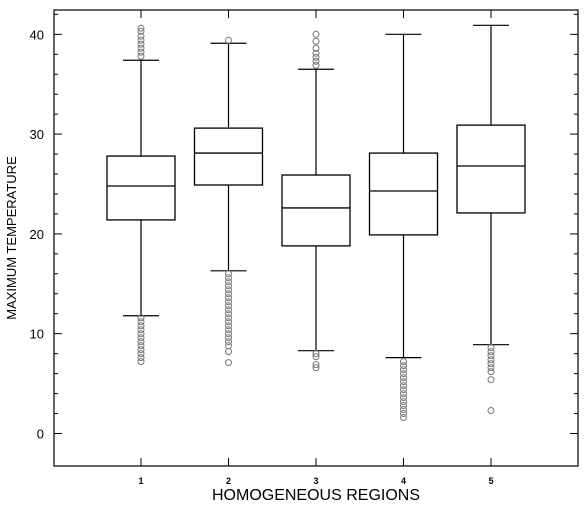 The height and width of the screenshot is (507, 584). What do you see at coordinates (403, 481) in the screenshot?
I see `x-tick-label: 4` at bounding box center [403, 481].